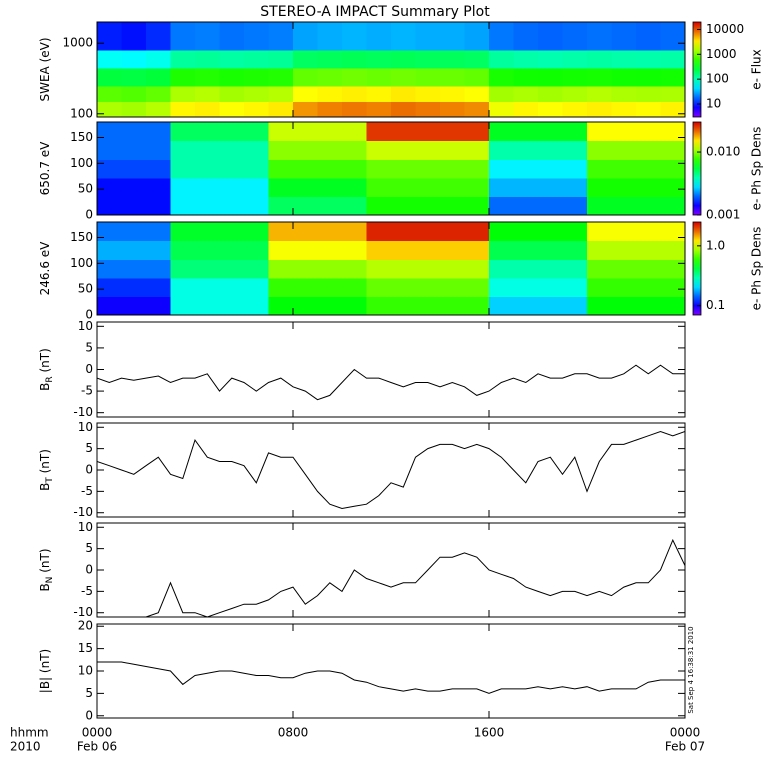 The image size is (780, 780). I want to click on y-tick-label: -10, so click(83, 412).